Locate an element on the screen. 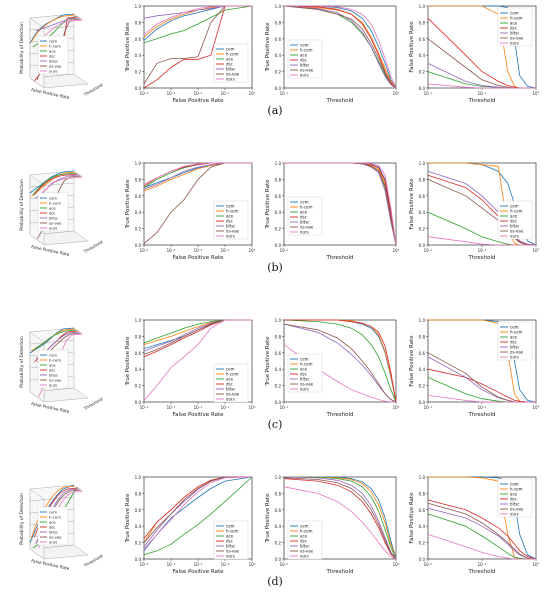  series-line-ace is located at coordinates (198, 24).